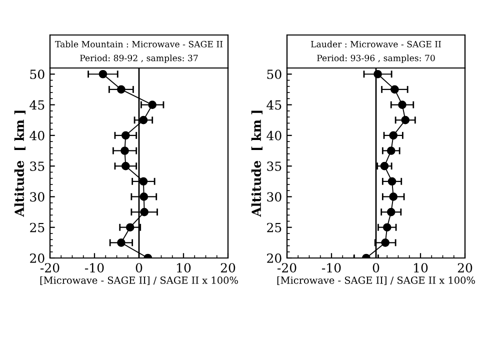  I want to click on chart-title: Table Mountain : Microwave - SAGE II, so click(139, 44).